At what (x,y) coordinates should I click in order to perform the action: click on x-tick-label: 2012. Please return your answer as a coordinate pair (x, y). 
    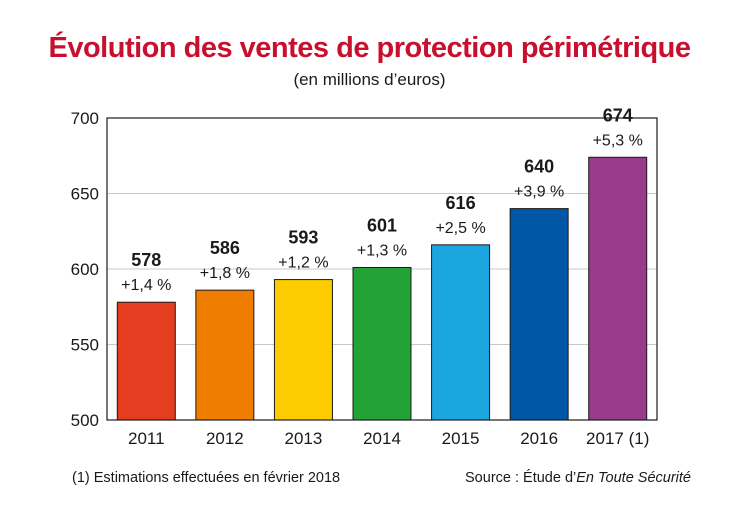
    Looking at the image, I should click on (225, 438).